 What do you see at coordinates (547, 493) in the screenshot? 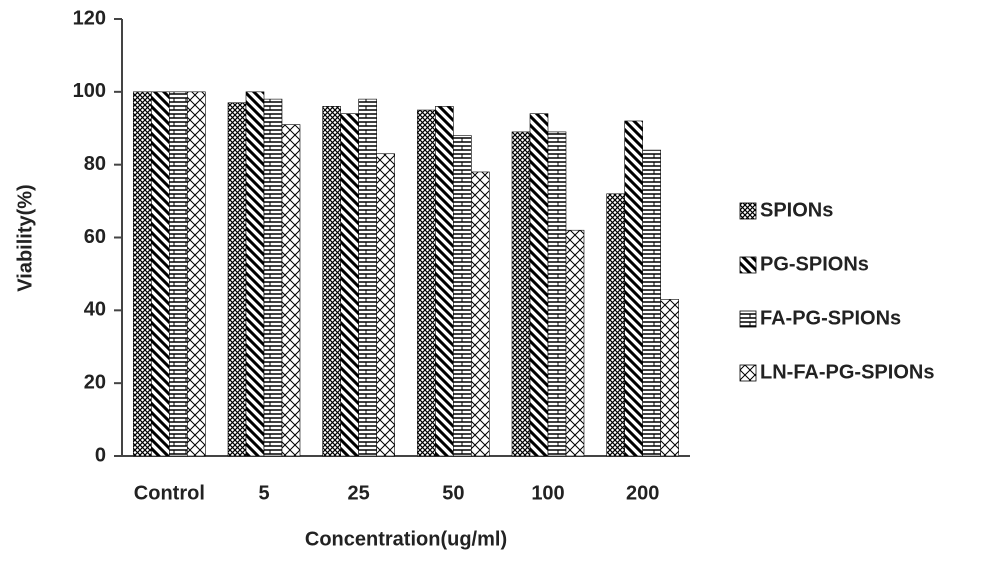
I see `x-tick-label: 100` at bounding box center [547, 493].